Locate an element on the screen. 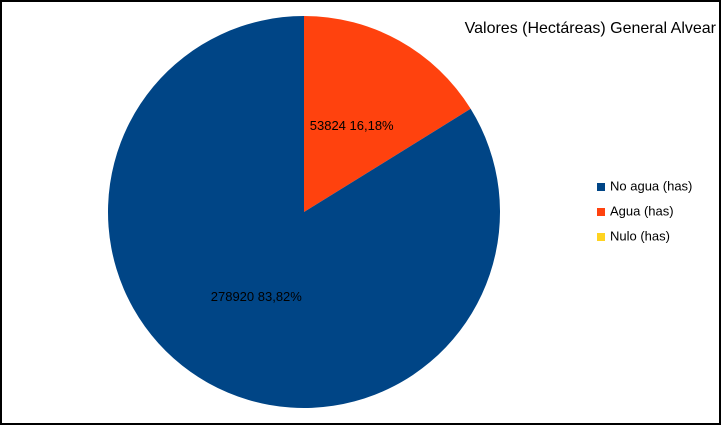  legend-label: Nulo (has) is located at coordinates (640, 235).